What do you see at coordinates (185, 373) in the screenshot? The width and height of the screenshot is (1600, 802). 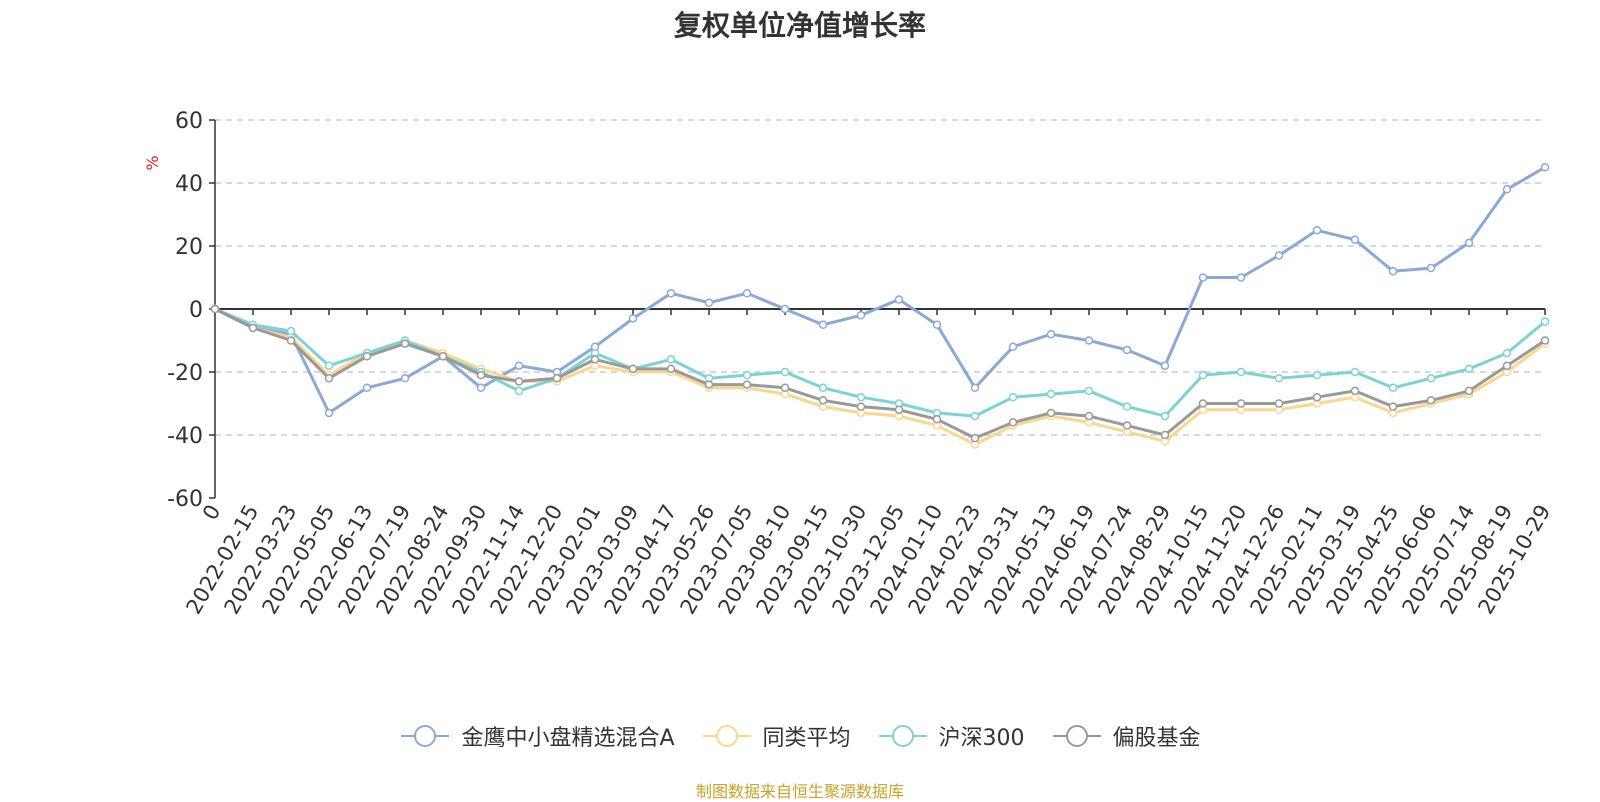 I see `y-tick-label: -20` at bounding box center [185, 373].